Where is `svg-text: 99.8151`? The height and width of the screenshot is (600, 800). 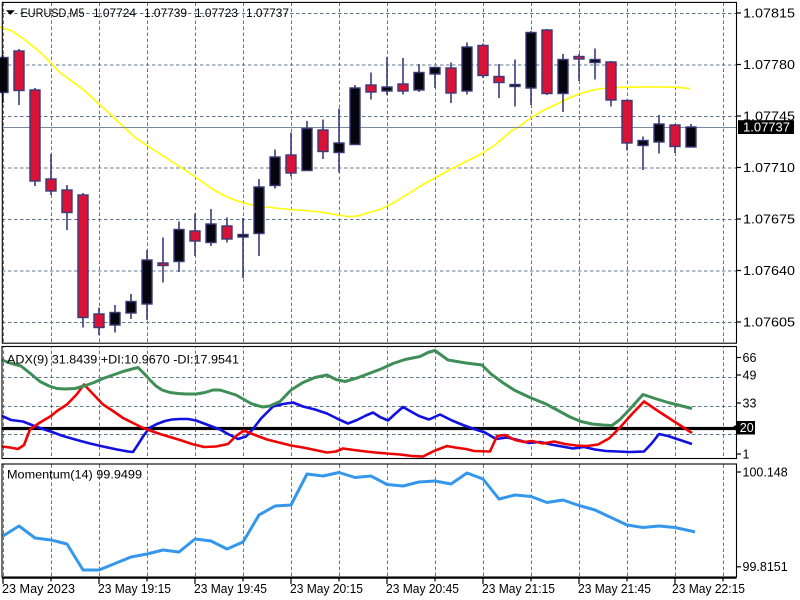 svg-text: 99.8151 is located at coordinates (765, 567).